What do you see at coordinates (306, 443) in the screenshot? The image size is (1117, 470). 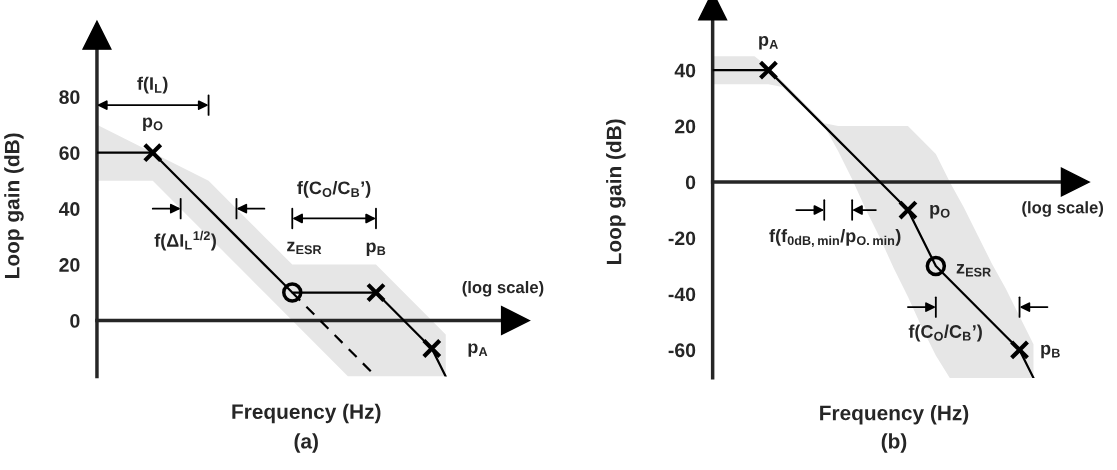 I see `text: (a)` at bounding box center [306, 443].